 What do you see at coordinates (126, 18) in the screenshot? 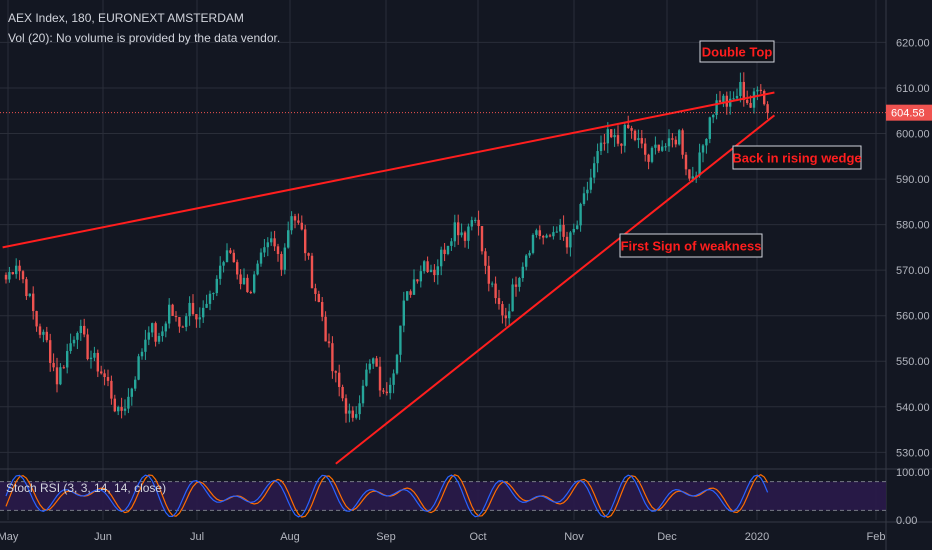
I see `chart-title: AEX Index, 180, EURONEXT AMSTERDAM` at bounding box center [126, 18].